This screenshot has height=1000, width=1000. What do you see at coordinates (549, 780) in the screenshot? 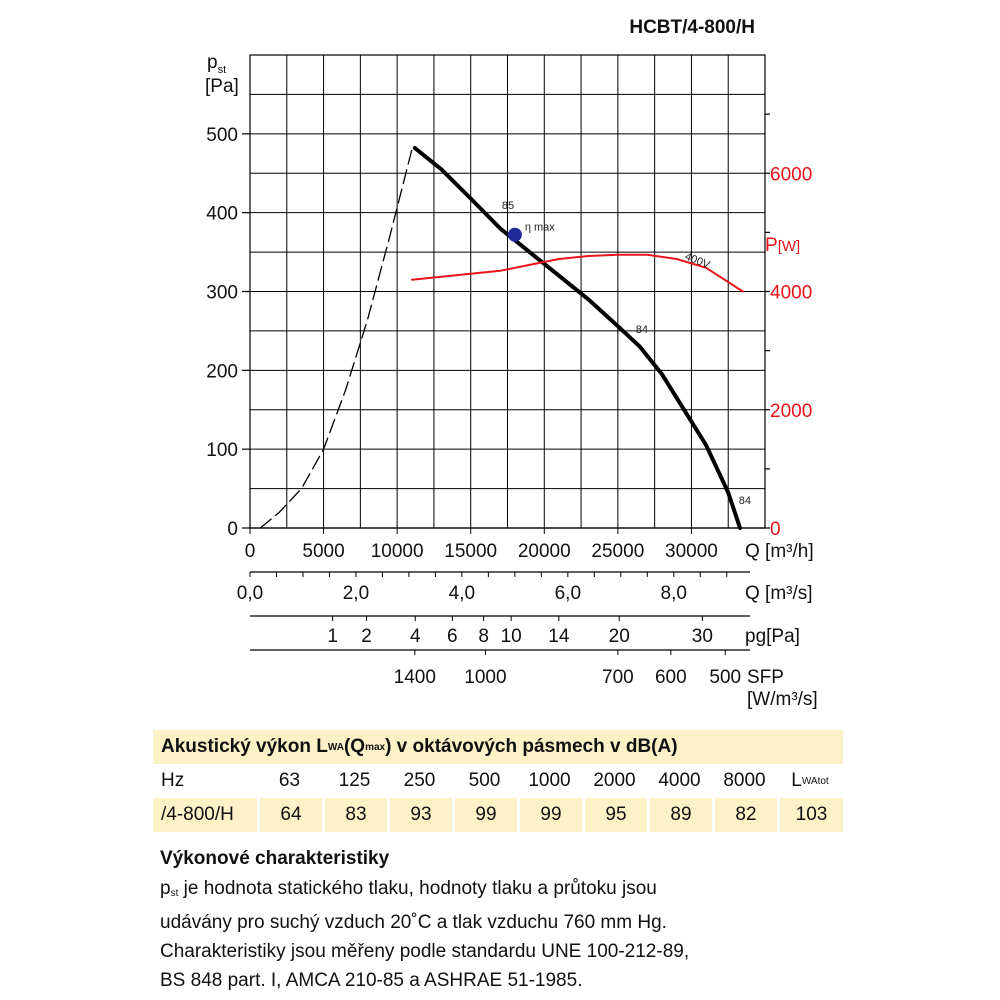
I see `header-cell: 1000` at bounding box center [549, 780].